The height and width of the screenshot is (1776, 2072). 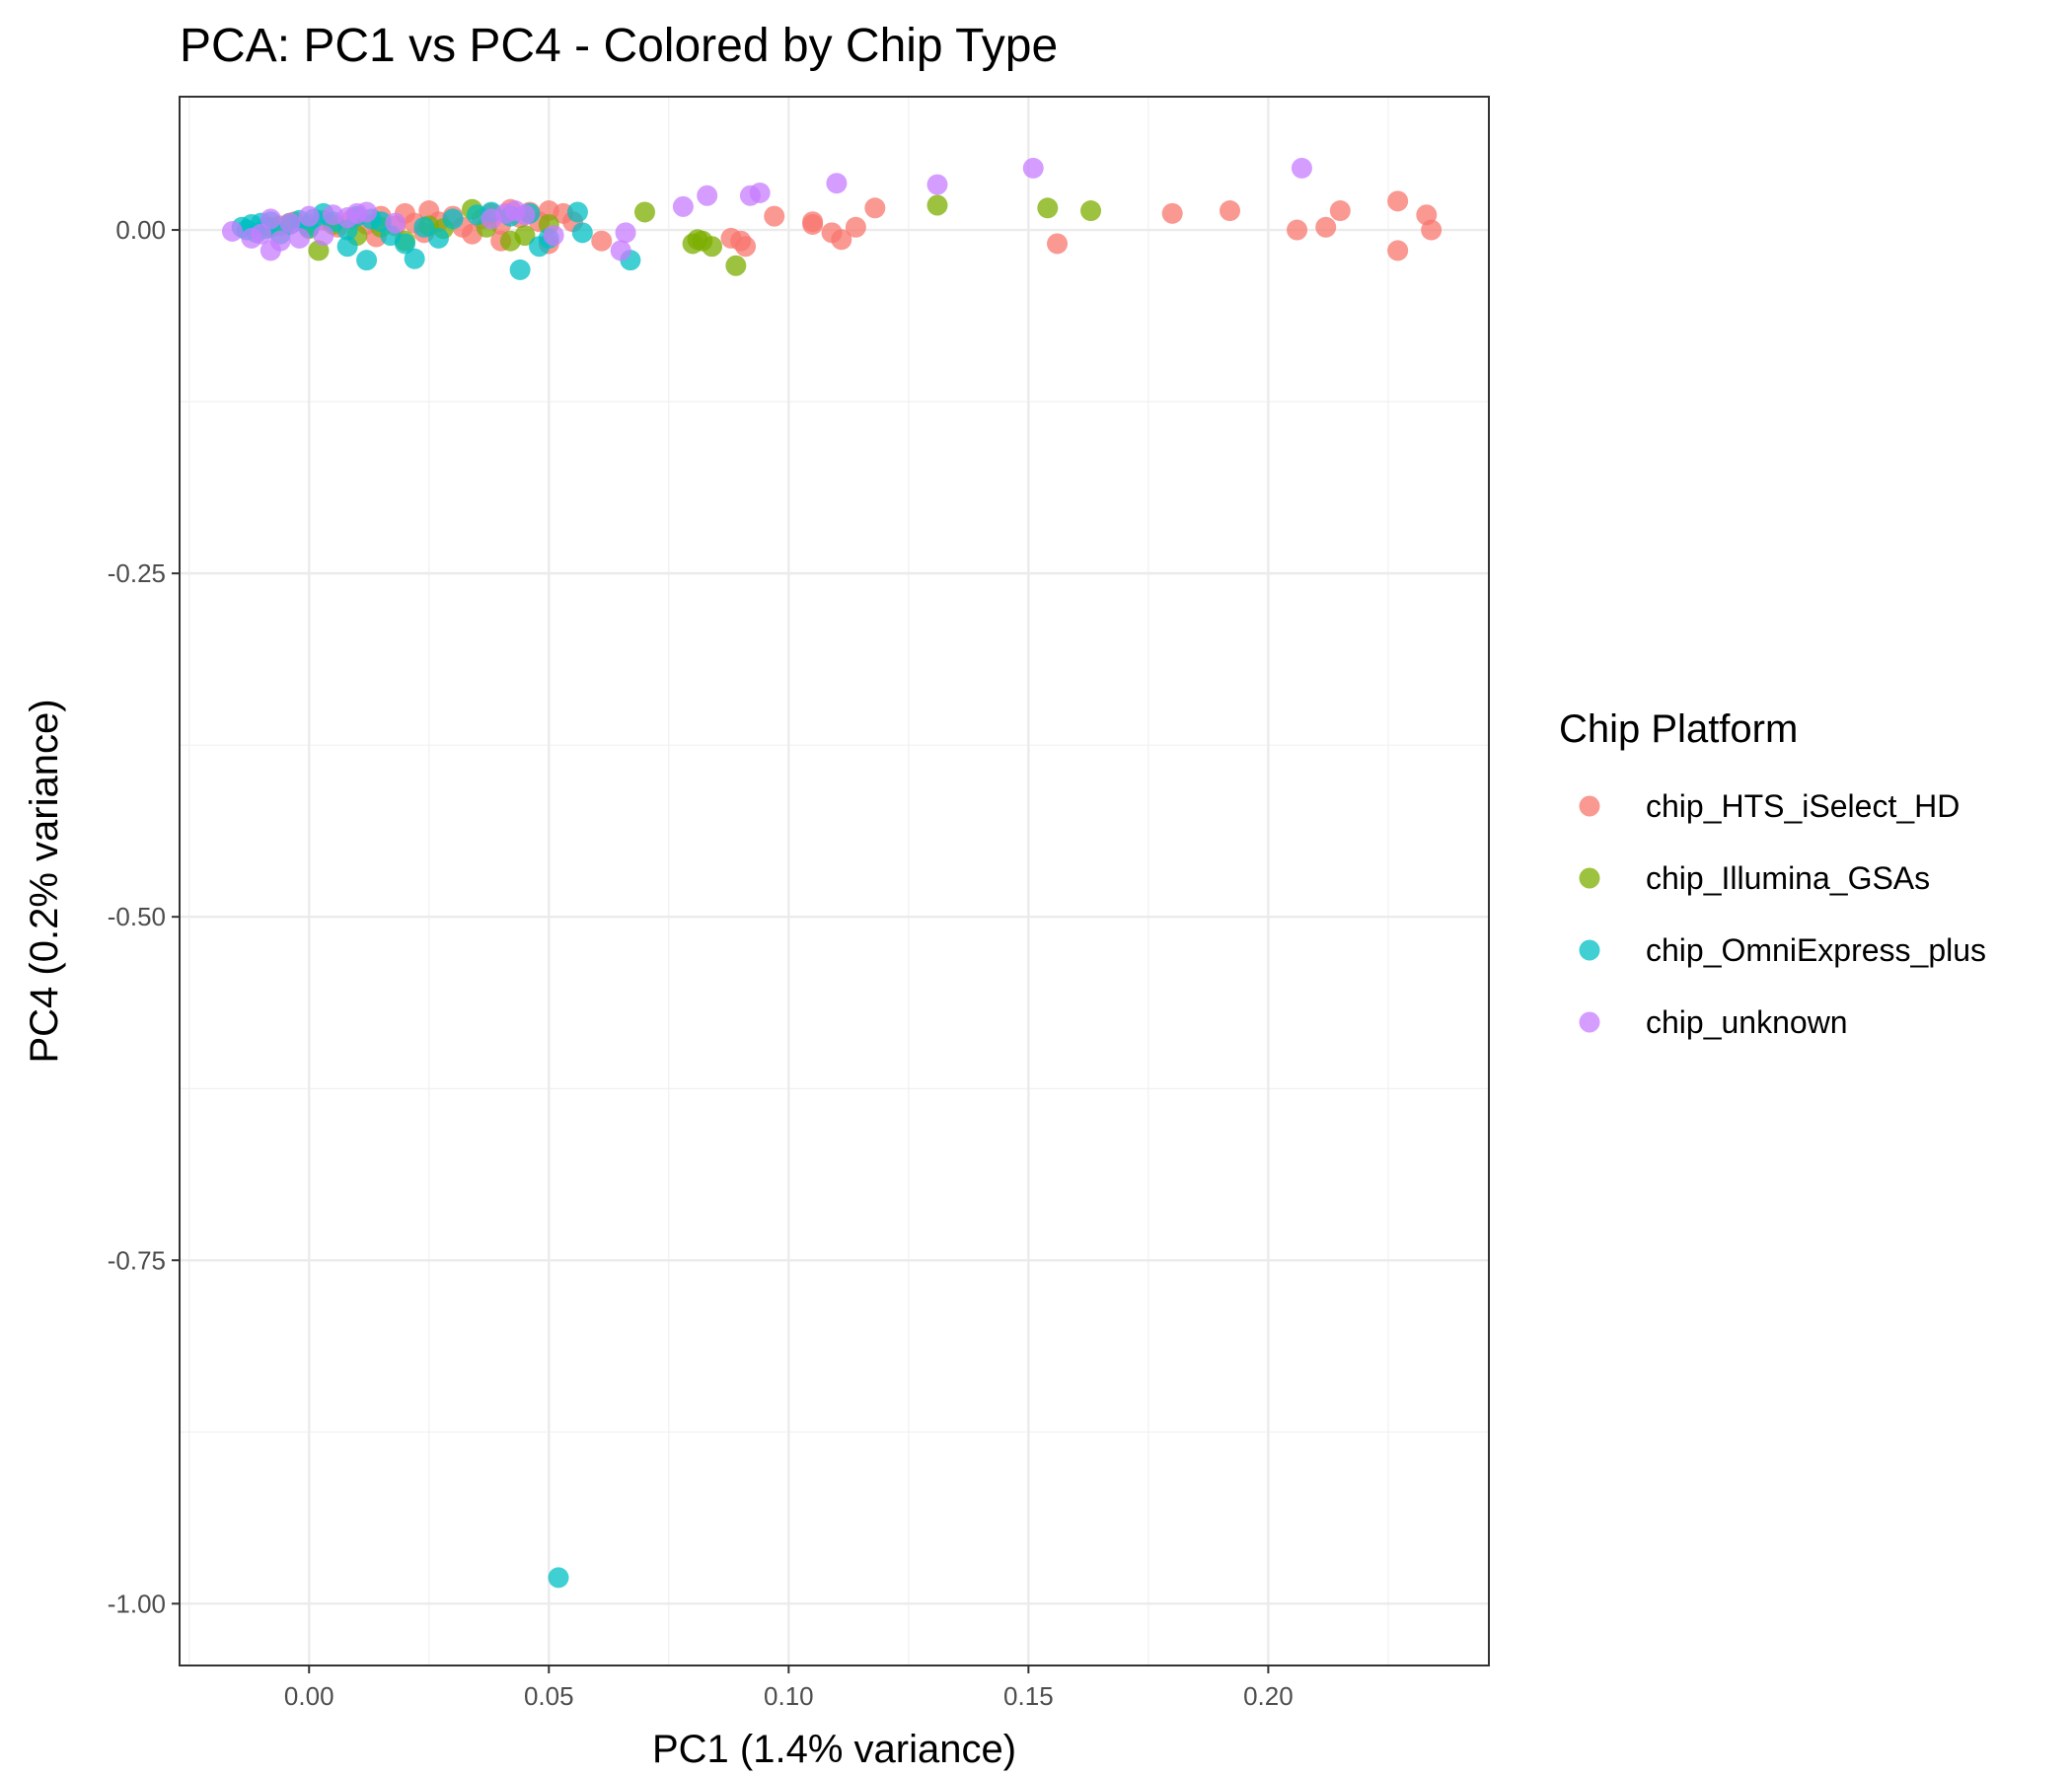 I want to click on chart-title: PCA: PC1 vs PC4 - Colored by Chip Type, so click(x=619, y=46).